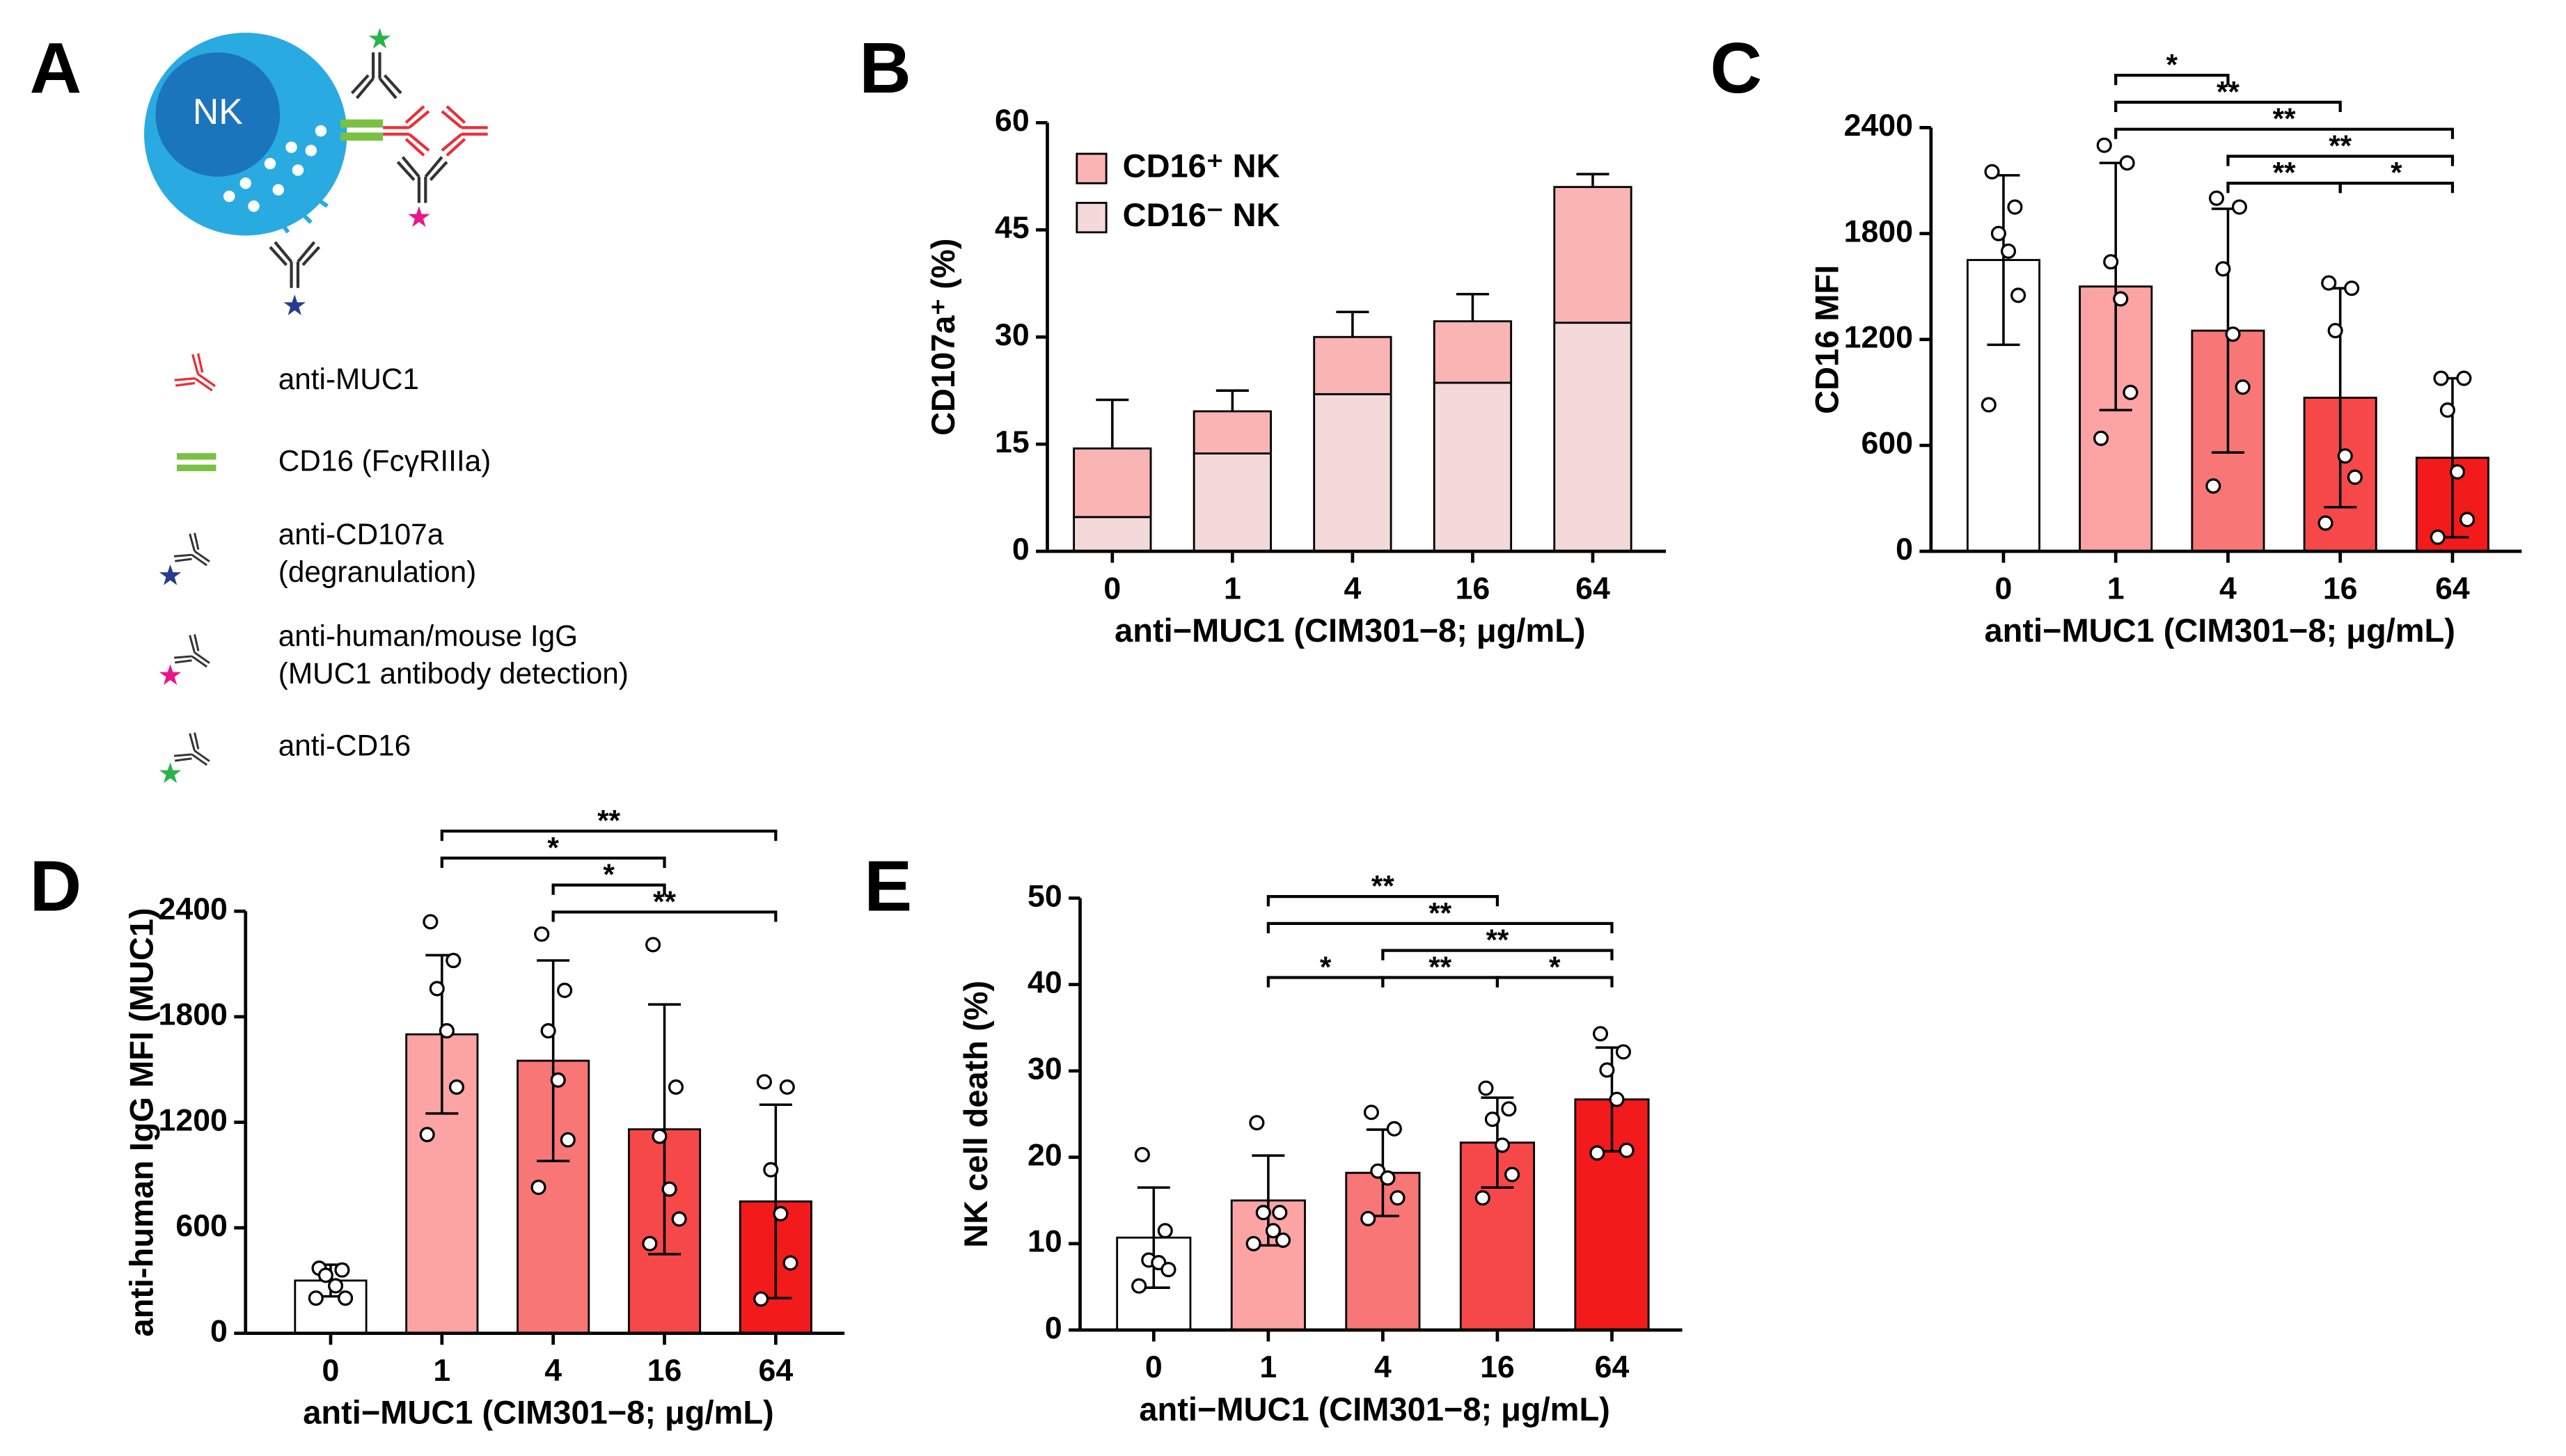 Image resolution: width=2566 pixels, height=1456 pixels. Describe the element at coordinates (888, 885) in the screenshot. I see `panel-letter: E` at that location.